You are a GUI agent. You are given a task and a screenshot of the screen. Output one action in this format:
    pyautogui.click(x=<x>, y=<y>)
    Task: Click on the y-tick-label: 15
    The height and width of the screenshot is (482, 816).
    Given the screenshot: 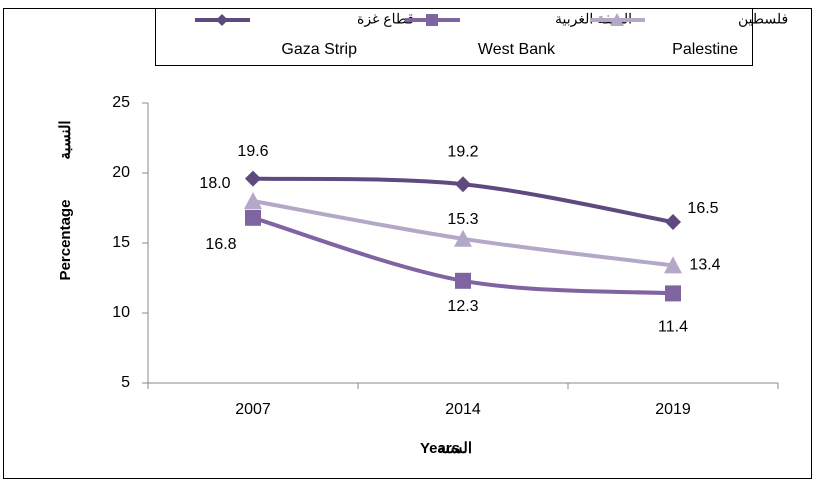 What is the action you would take?
    pyautogui.click(x=121, y=242)
    